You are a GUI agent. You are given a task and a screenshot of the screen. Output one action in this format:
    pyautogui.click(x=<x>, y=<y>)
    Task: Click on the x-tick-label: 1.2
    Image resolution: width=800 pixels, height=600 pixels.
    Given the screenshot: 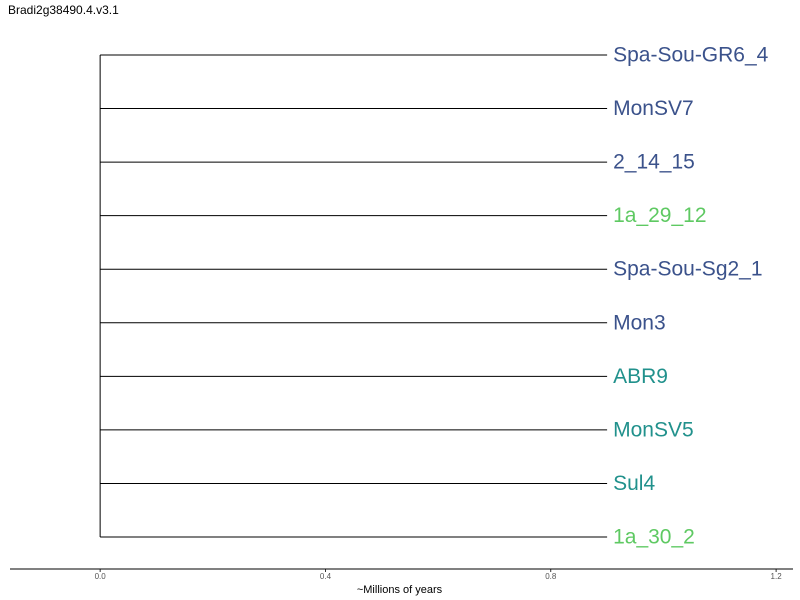 What is the action you would take?
    pyautogui.click(x=777, y=576)
    